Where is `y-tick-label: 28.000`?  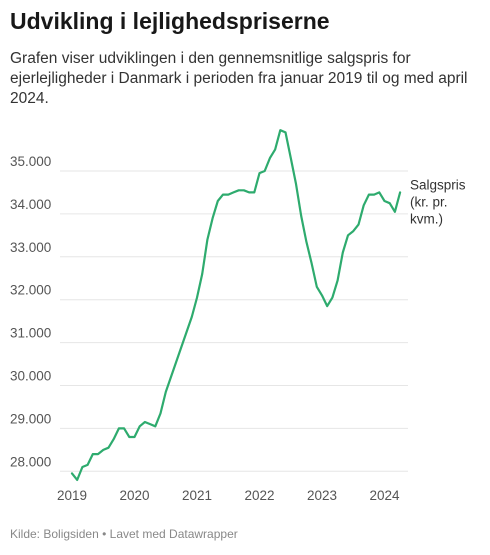 y-tick-label: 28.000 is located at coordinates (30, 461).